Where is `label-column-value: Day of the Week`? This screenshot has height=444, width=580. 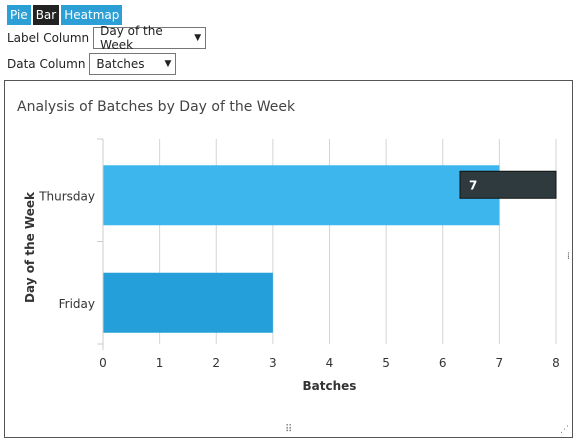 label-column-value: Day of the Week is located at coordinates (131, 38).